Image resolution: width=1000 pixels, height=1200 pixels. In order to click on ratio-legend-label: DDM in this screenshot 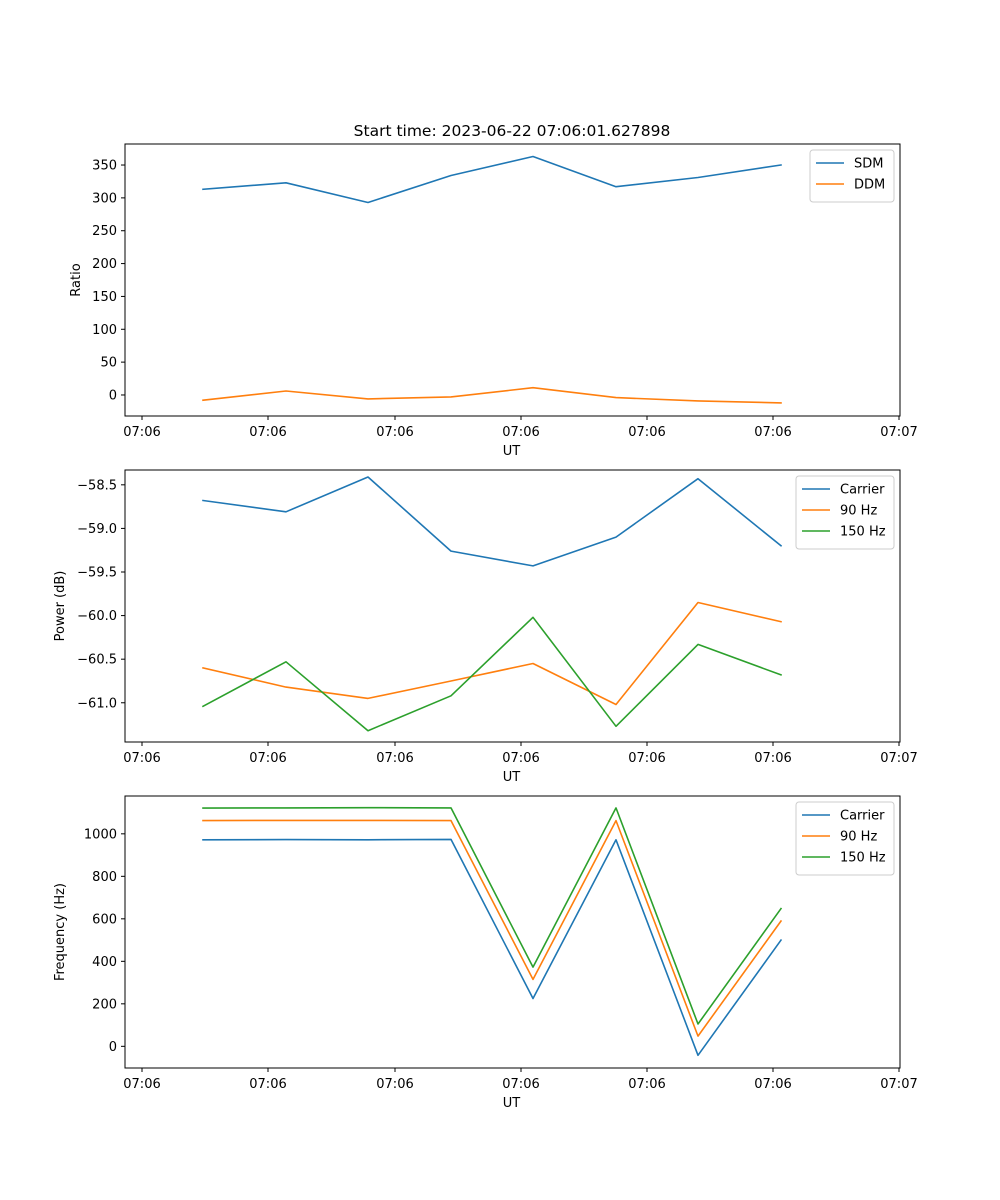, I will do `click(869, 185)`.